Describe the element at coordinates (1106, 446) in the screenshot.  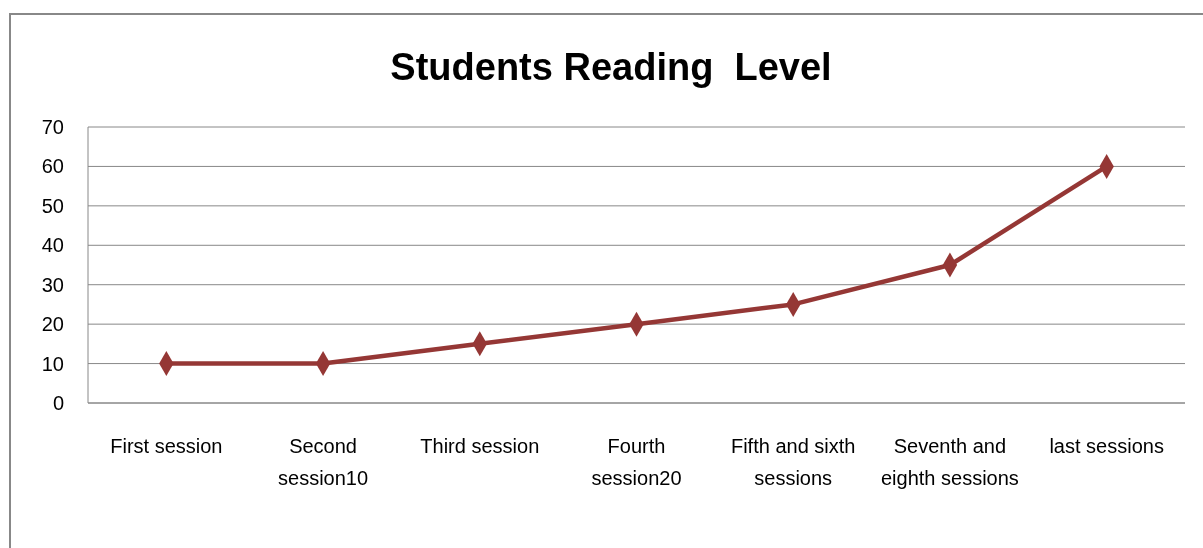
I see `x-tick-label: last sessions` at that location.